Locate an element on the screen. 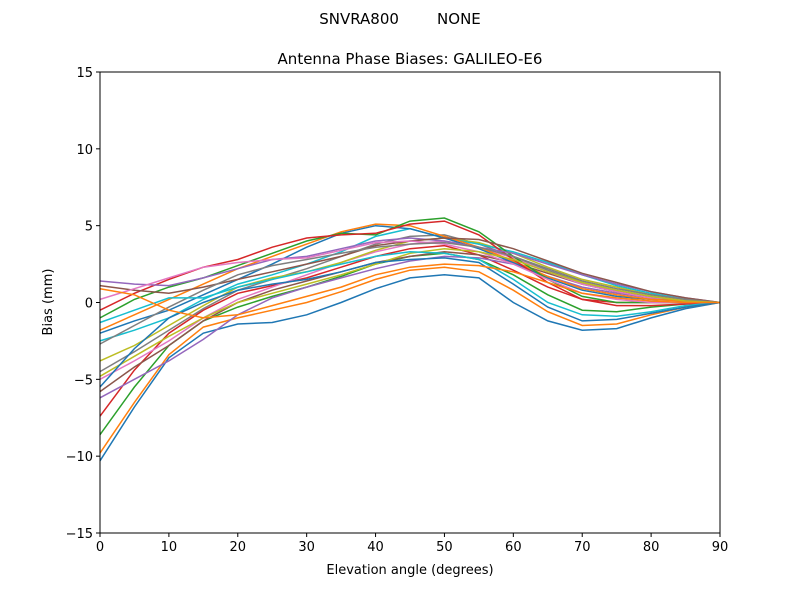 This screenshot has width=800, height=604. x-tick-label: 20 is located at coordinates (238, 547).